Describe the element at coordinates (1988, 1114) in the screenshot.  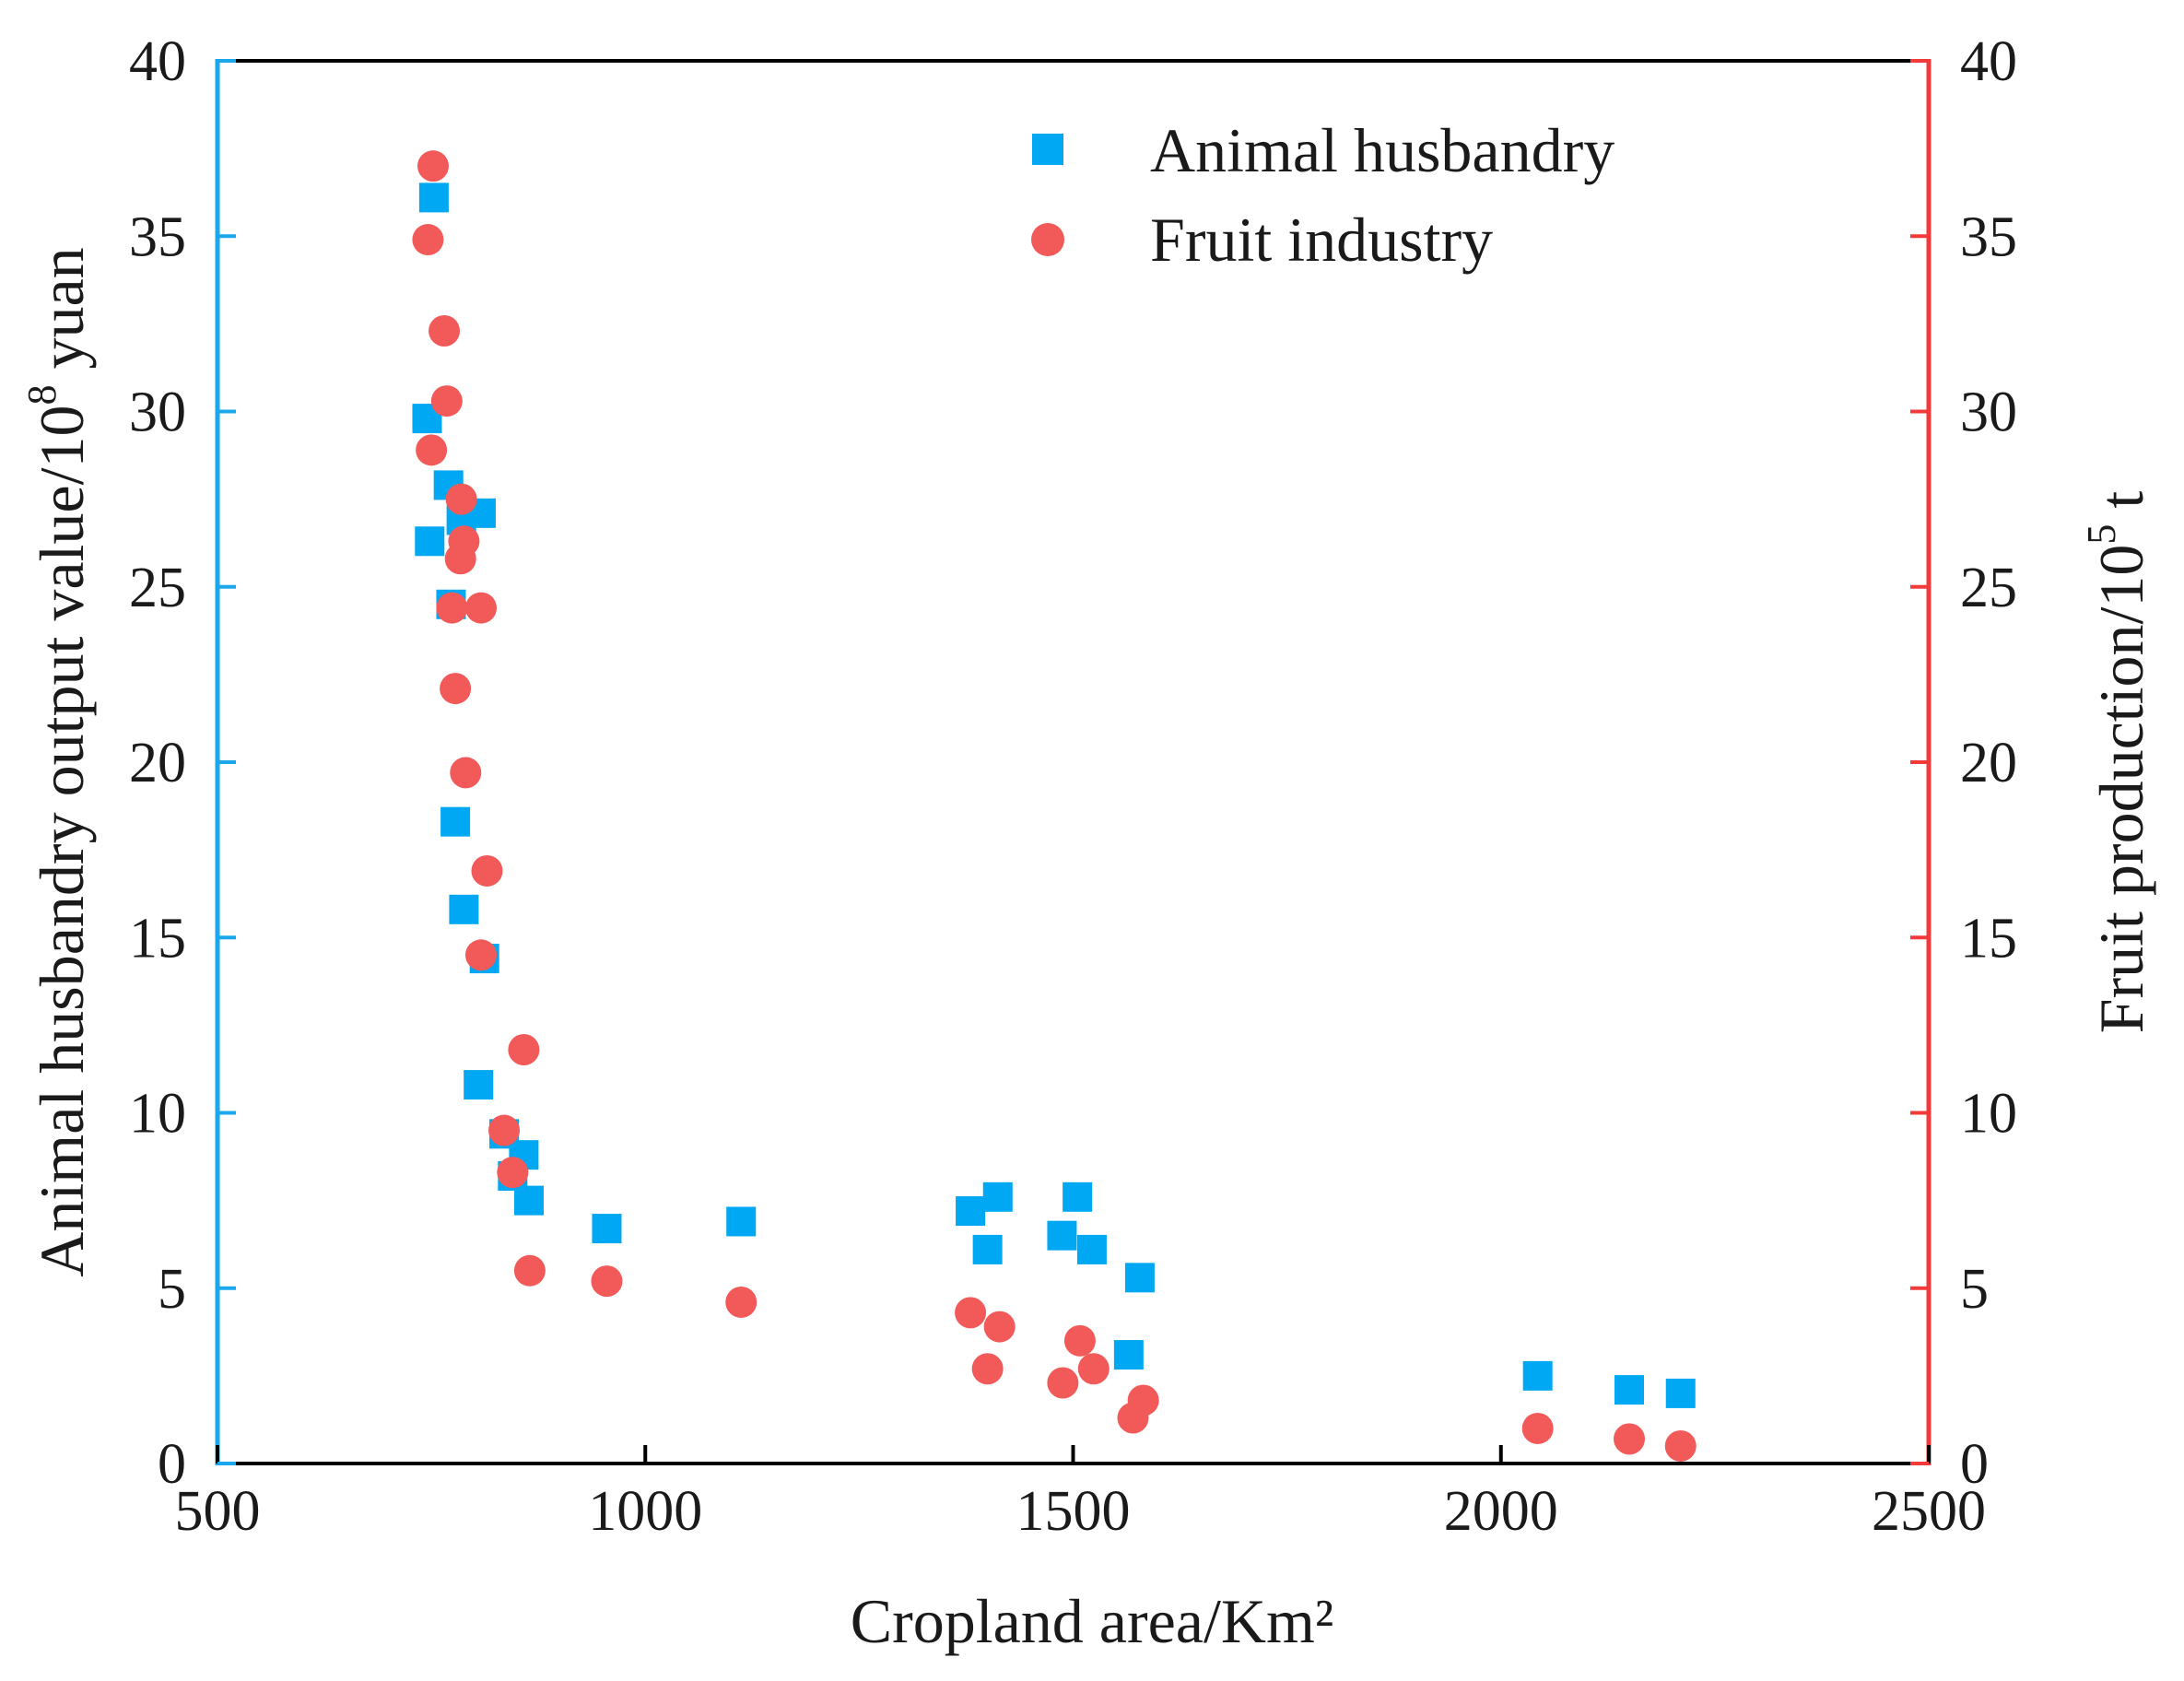
I see `right-y-tick-label: 10` at that location.